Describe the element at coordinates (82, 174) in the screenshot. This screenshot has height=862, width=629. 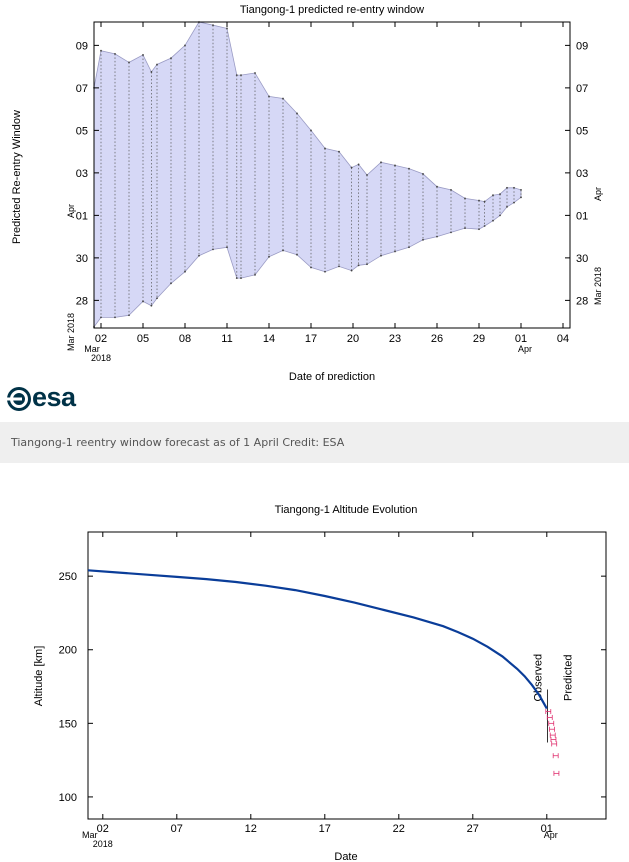
I see `y-tick-label: 03` at that location.